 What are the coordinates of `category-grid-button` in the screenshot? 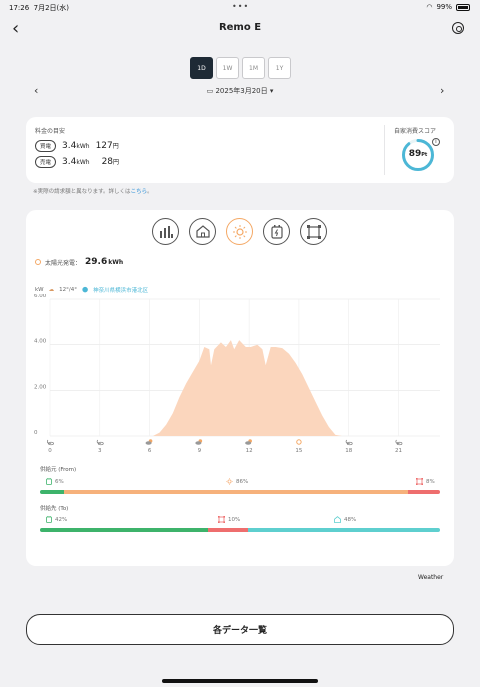 It's located at (313, 231).